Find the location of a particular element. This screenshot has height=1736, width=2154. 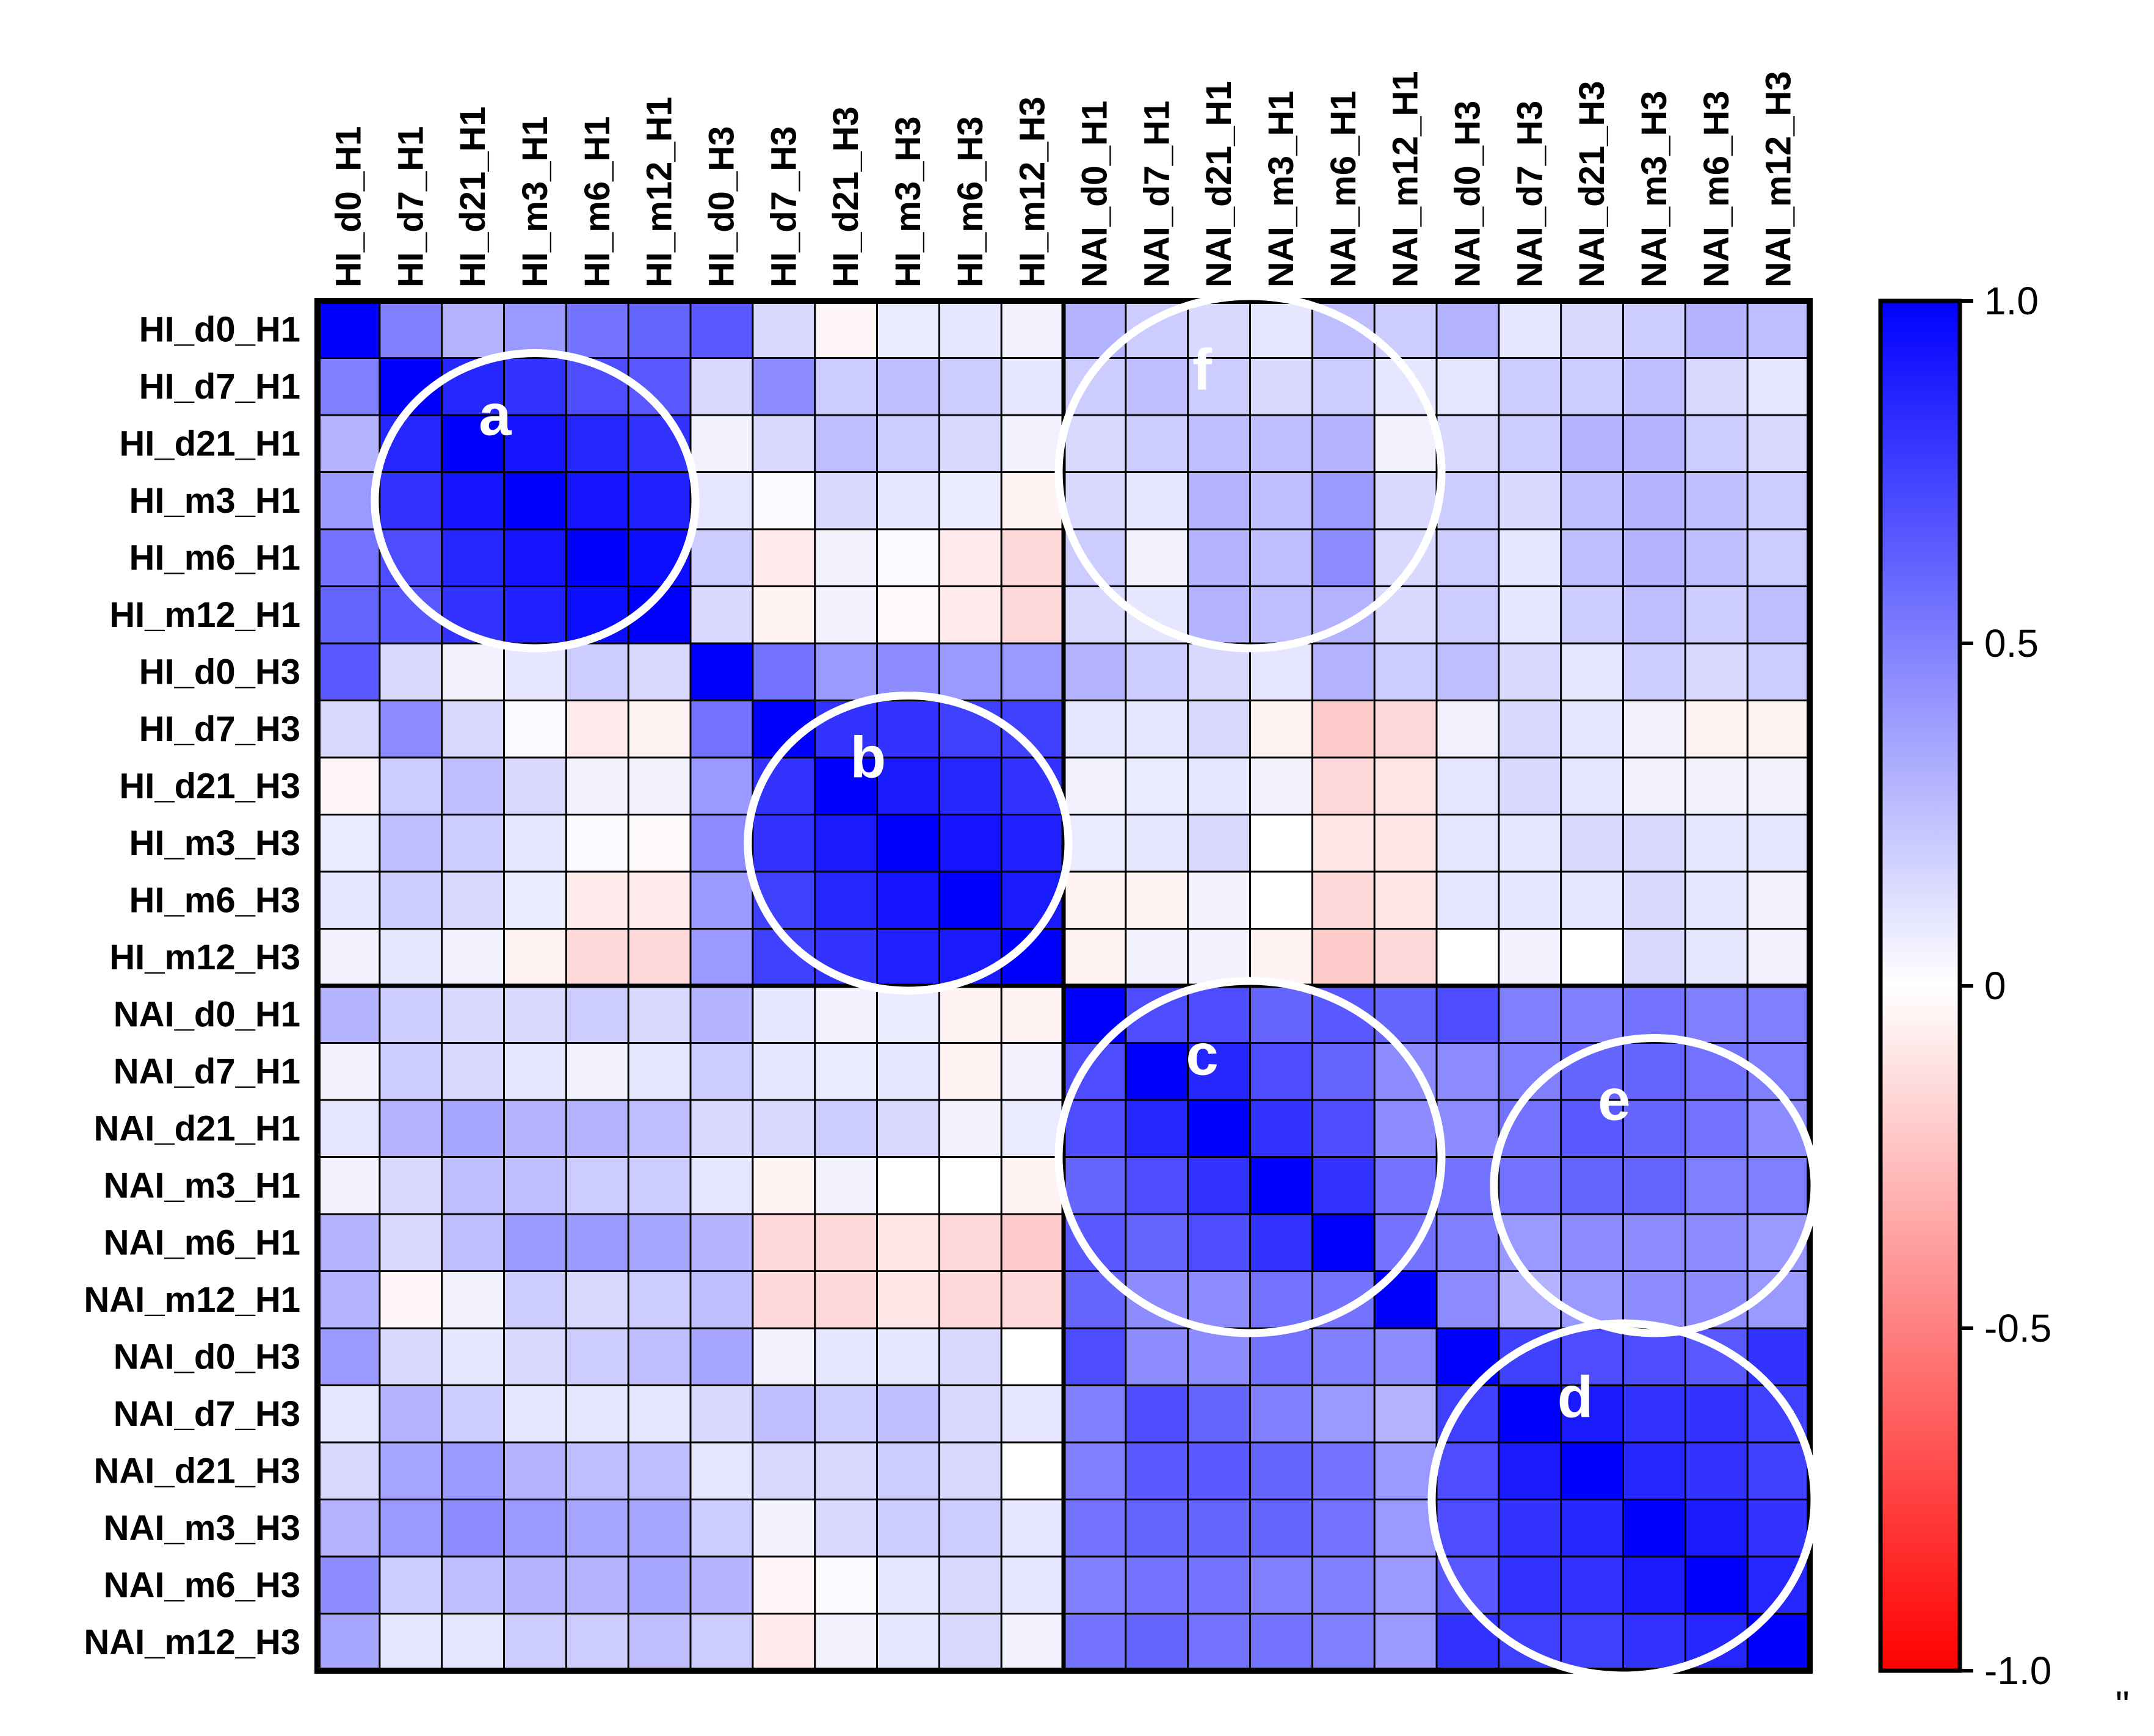

colorbar-tick-label: 0.5 is located at coordinates (2011, 643).